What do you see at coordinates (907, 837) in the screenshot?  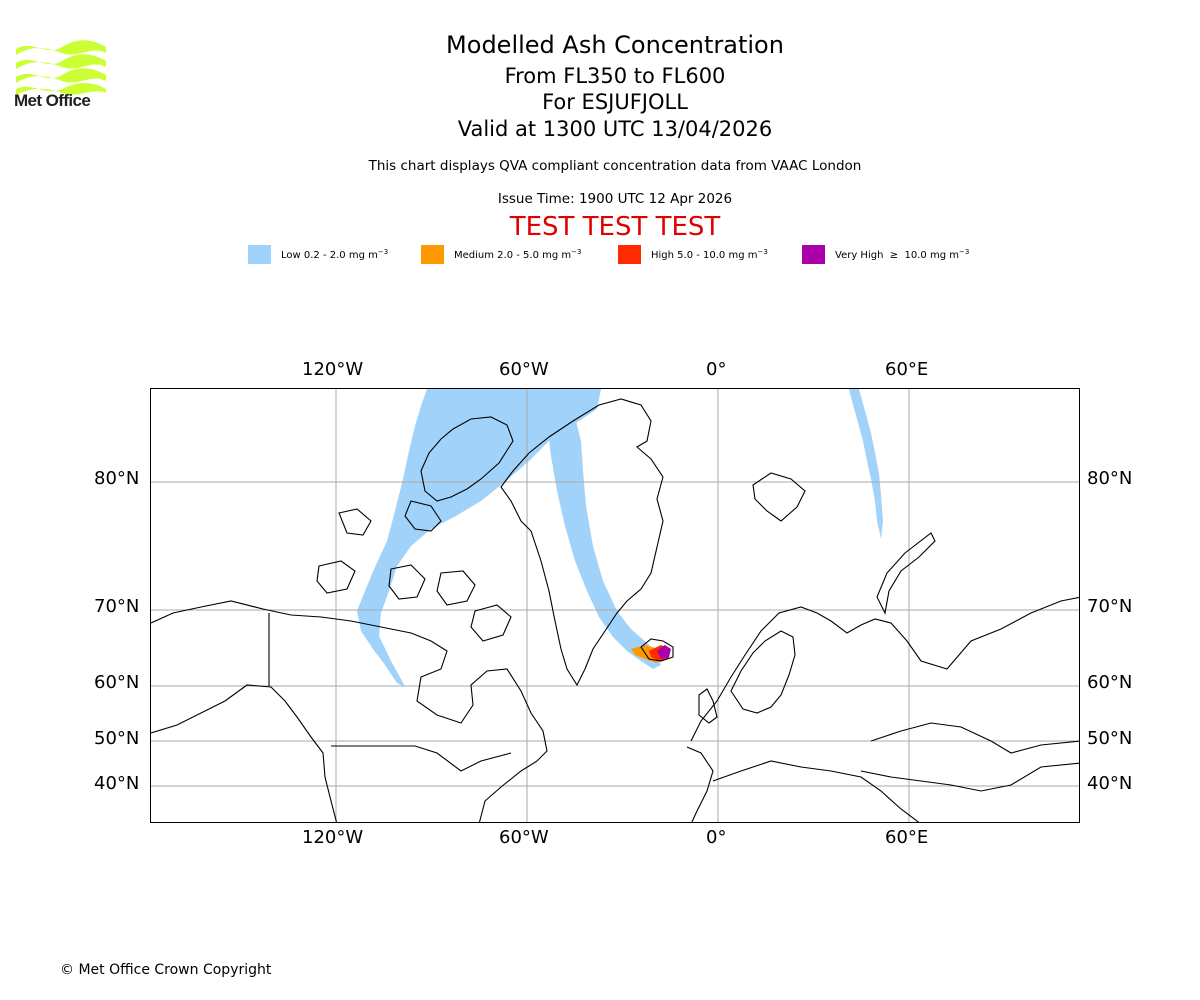 I see `lon-label-bottom-60e: 60°E` at bounding box center [907, 837].